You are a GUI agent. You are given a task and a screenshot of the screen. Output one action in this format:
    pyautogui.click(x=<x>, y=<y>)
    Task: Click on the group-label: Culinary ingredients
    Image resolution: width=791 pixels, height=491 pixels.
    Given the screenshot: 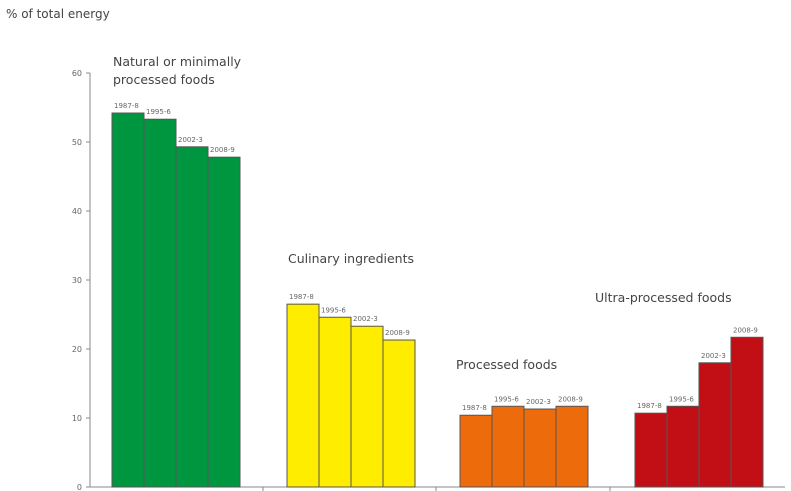 What is the action you would take?
    pyautogui.click(x=351, y=258)
    